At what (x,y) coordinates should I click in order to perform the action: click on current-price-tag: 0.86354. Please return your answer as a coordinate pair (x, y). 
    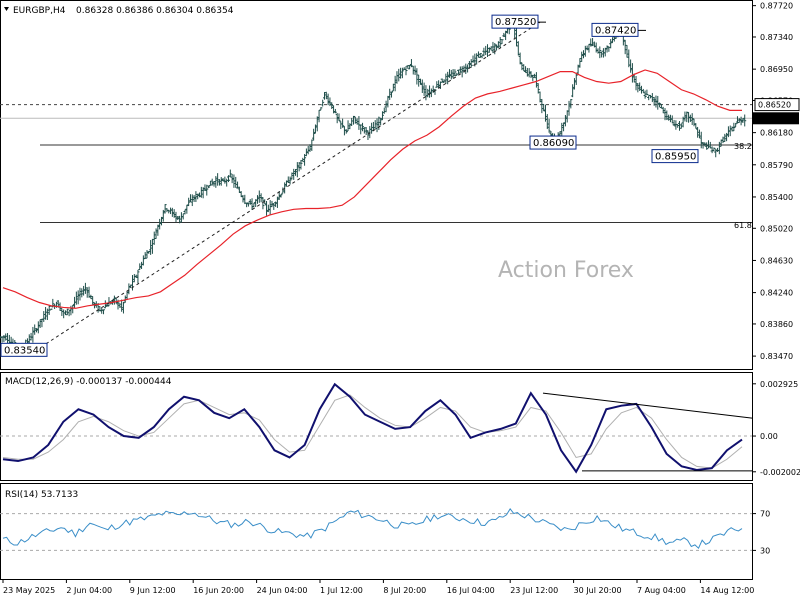
    Looking at the image, I should click on (776, 118).